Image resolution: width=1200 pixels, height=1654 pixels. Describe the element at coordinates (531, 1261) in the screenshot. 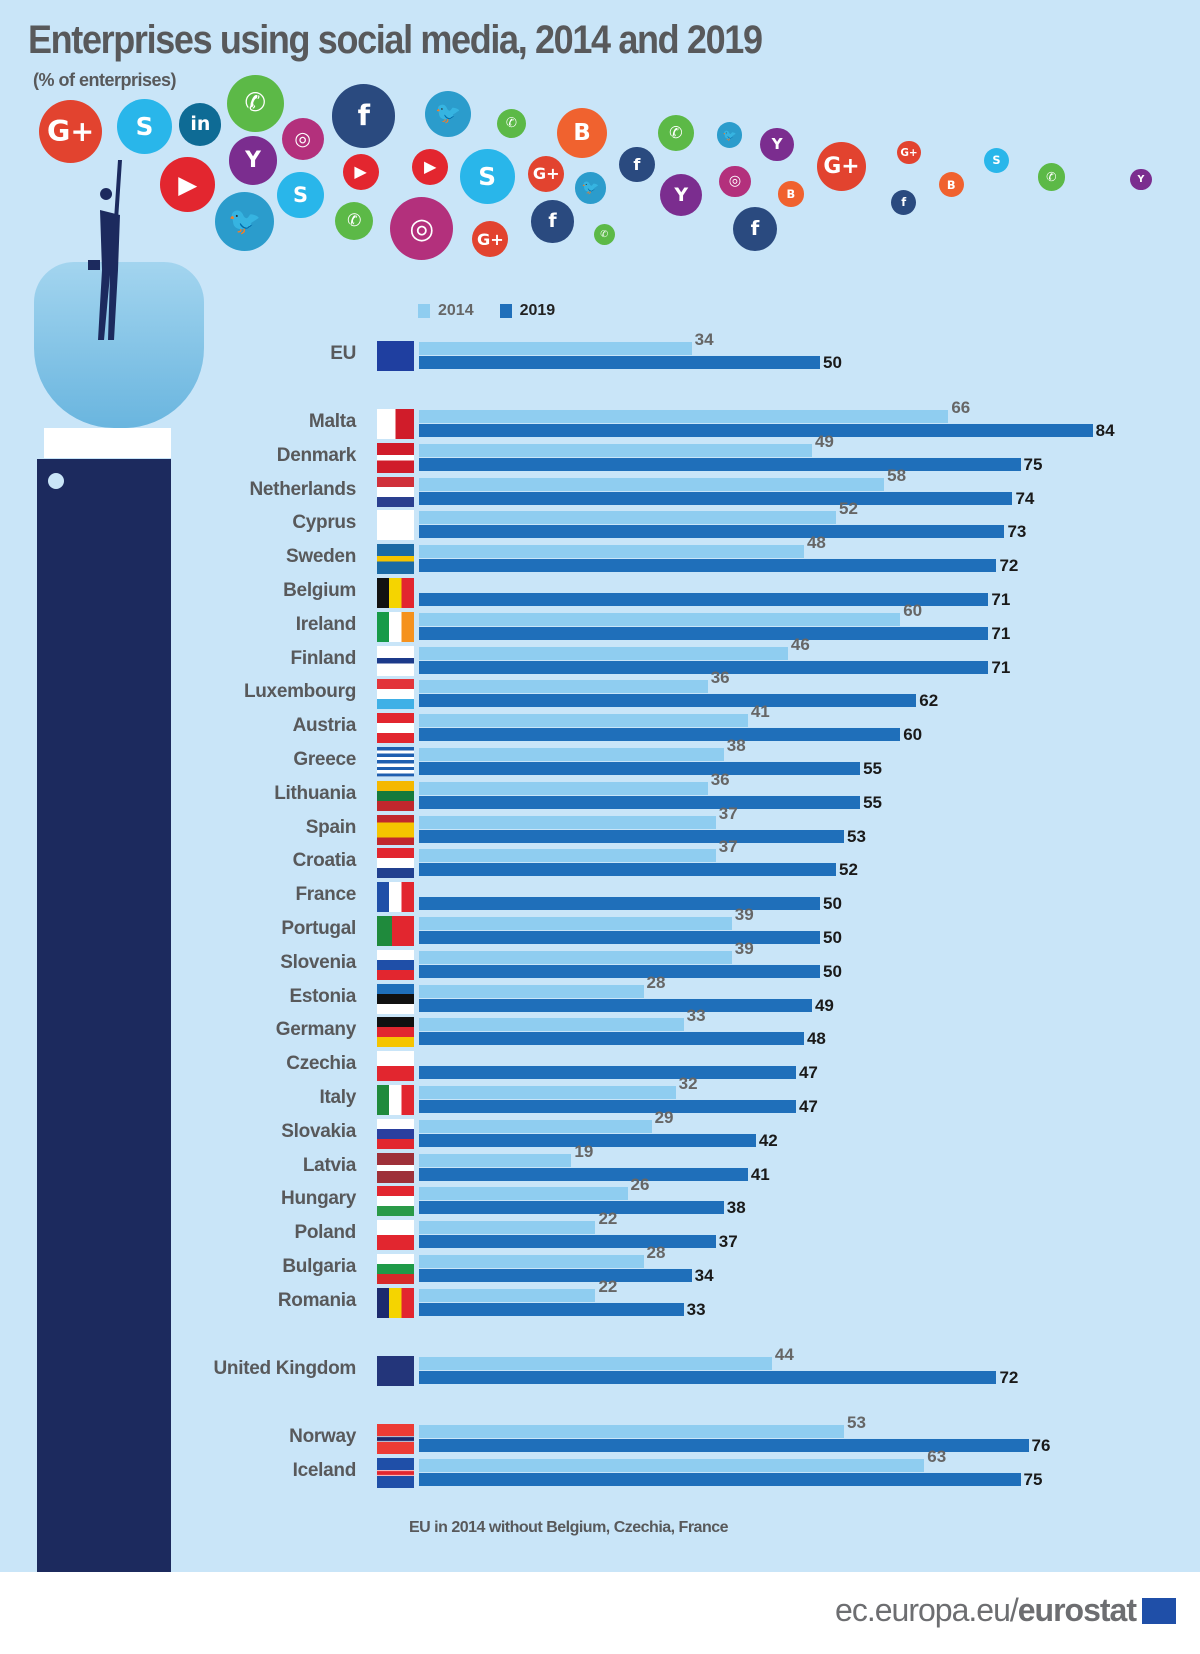

I see `bar-2014-bulgaria` at that location.